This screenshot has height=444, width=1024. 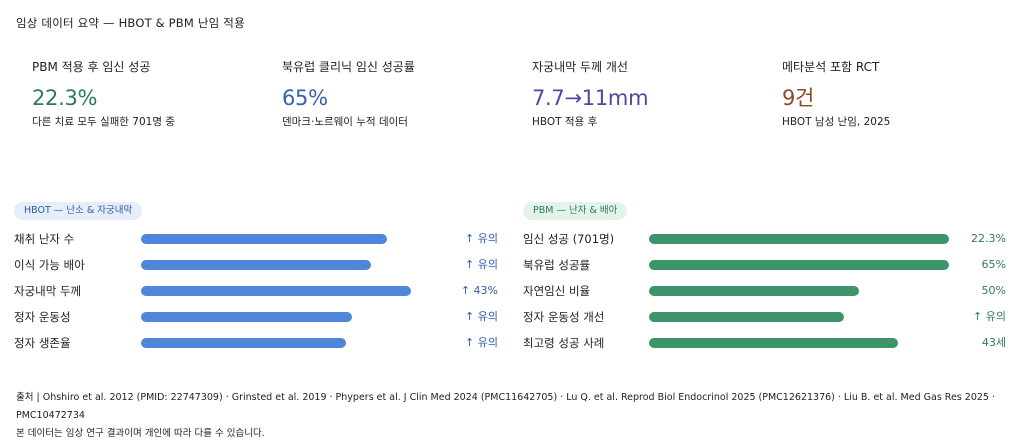 I want to click on pbm-row-label: 최고령 성공 사례, so click(x=564, y=343).